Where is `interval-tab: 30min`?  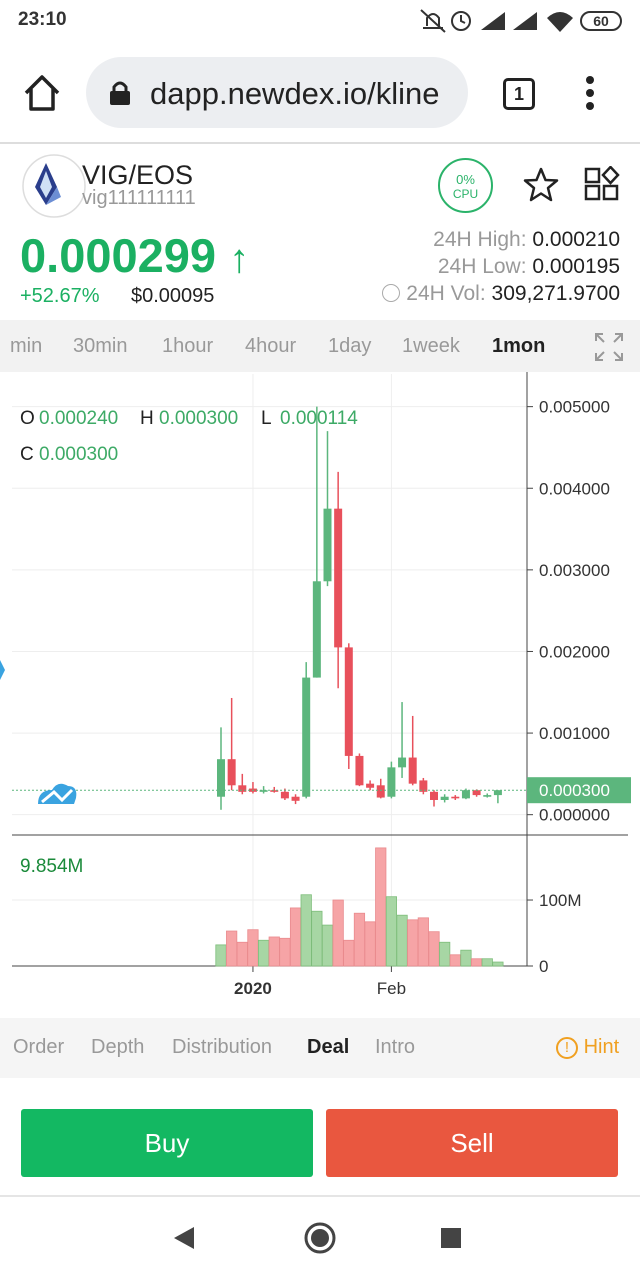
interval-tab: 30min is located at coordinates (100, 346).